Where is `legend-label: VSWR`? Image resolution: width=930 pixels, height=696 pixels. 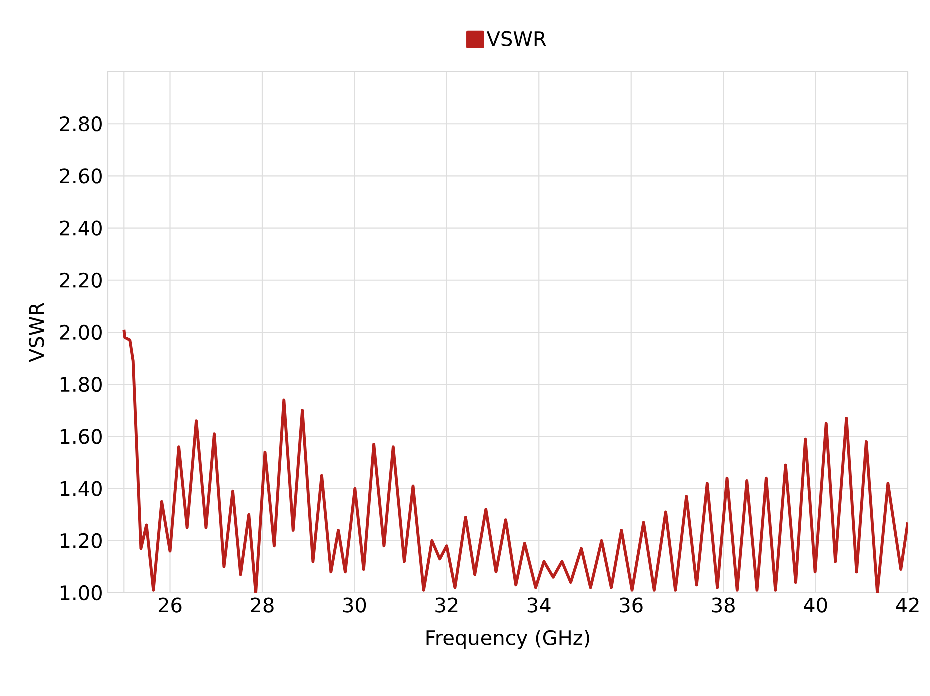 legend-label: VSWR is located at coordinates (516, 38).